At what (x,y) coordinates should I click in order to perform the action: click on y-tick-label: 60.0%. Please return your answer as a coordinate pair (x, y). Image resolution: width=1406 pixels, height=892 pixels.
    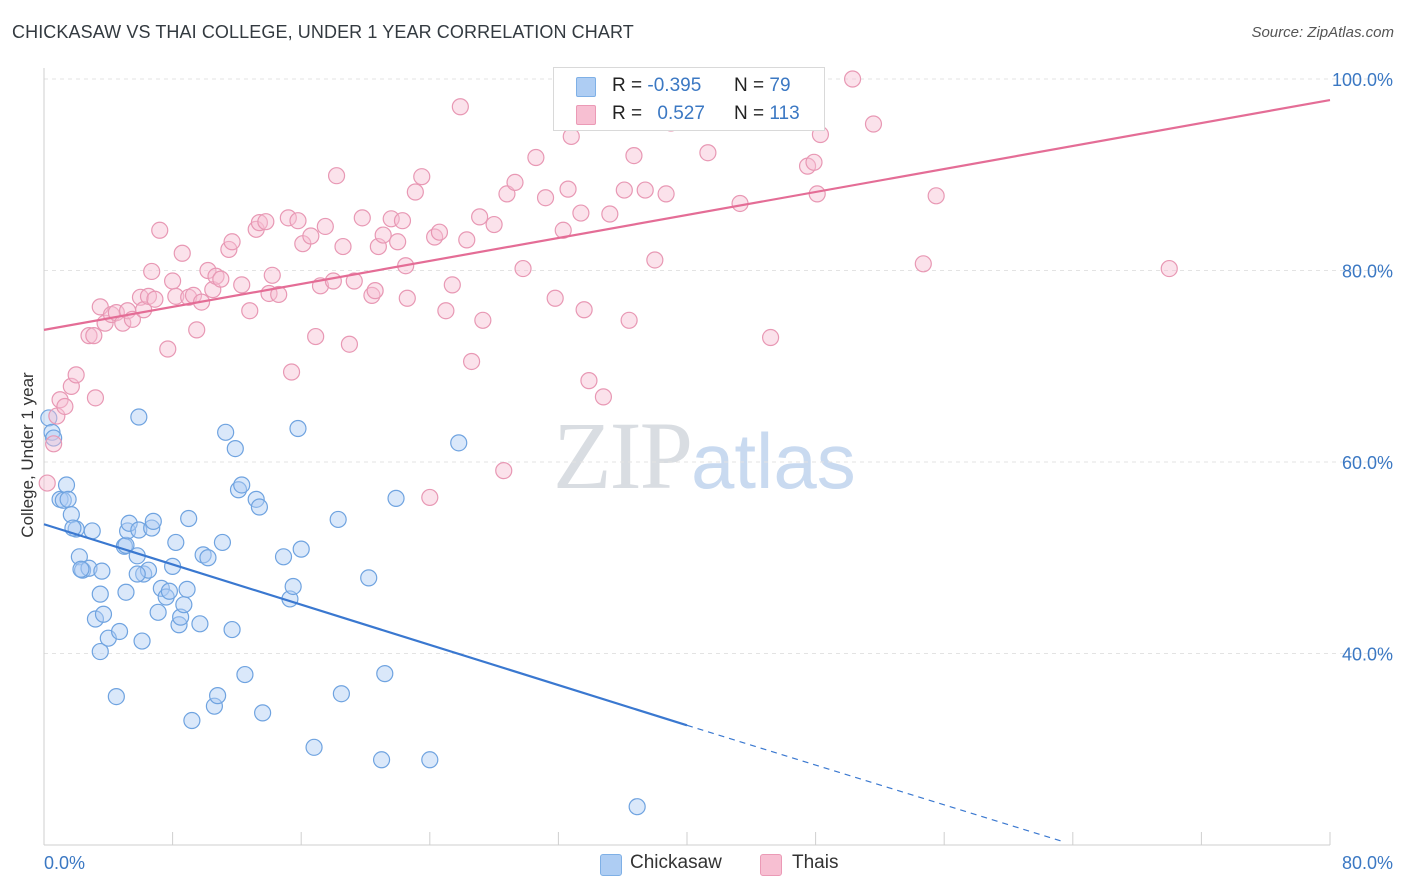
    Looking at the image, I should click on (1367, 463).